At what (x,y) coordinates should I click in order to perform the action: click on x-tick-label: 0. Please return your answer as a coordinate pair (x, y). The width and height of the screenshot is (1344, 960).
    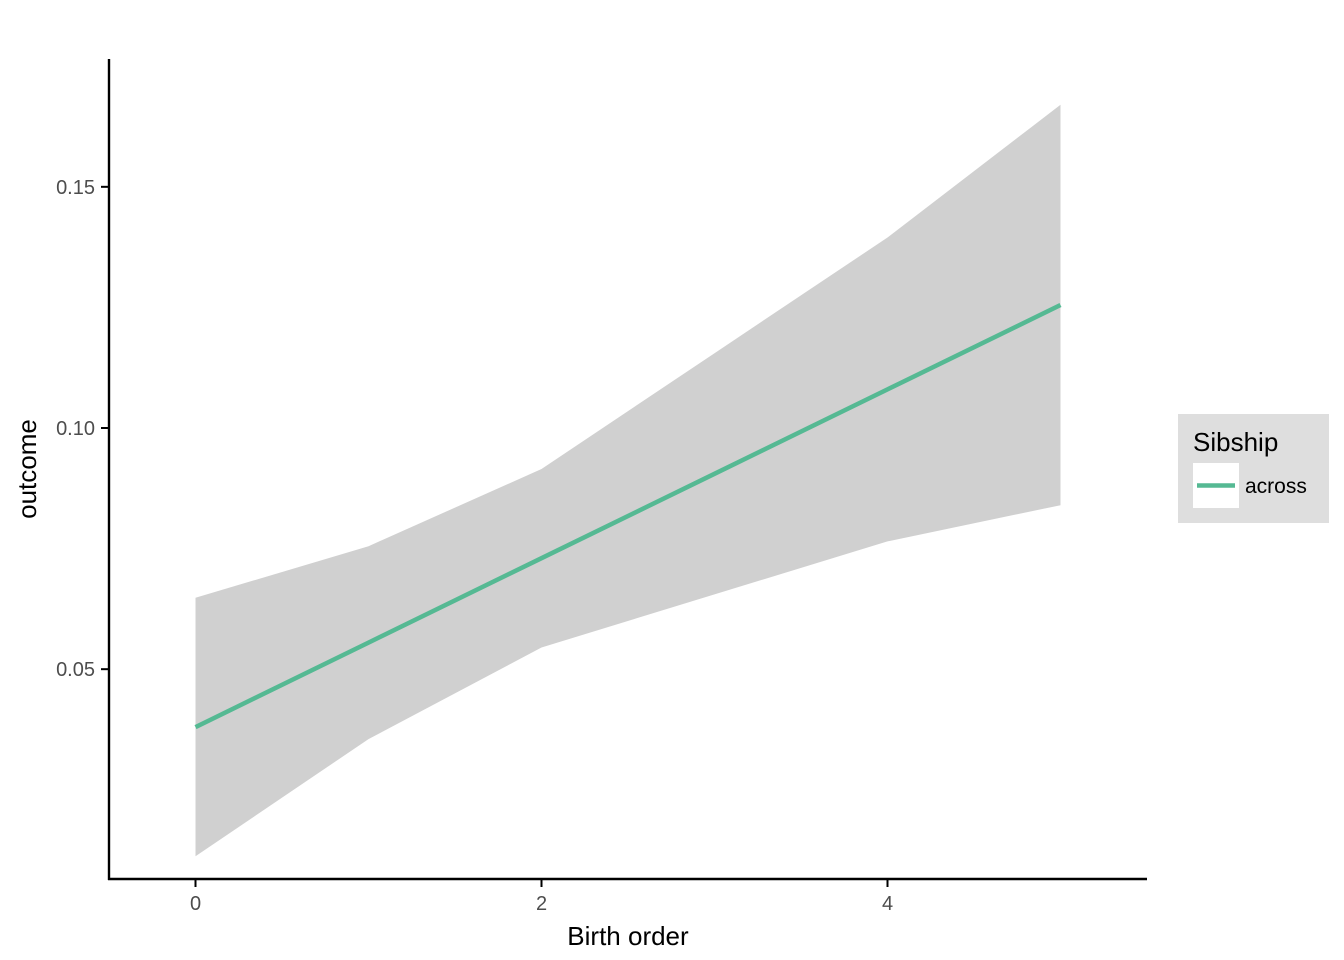
    Looking at the image, I should click on (195, 904).